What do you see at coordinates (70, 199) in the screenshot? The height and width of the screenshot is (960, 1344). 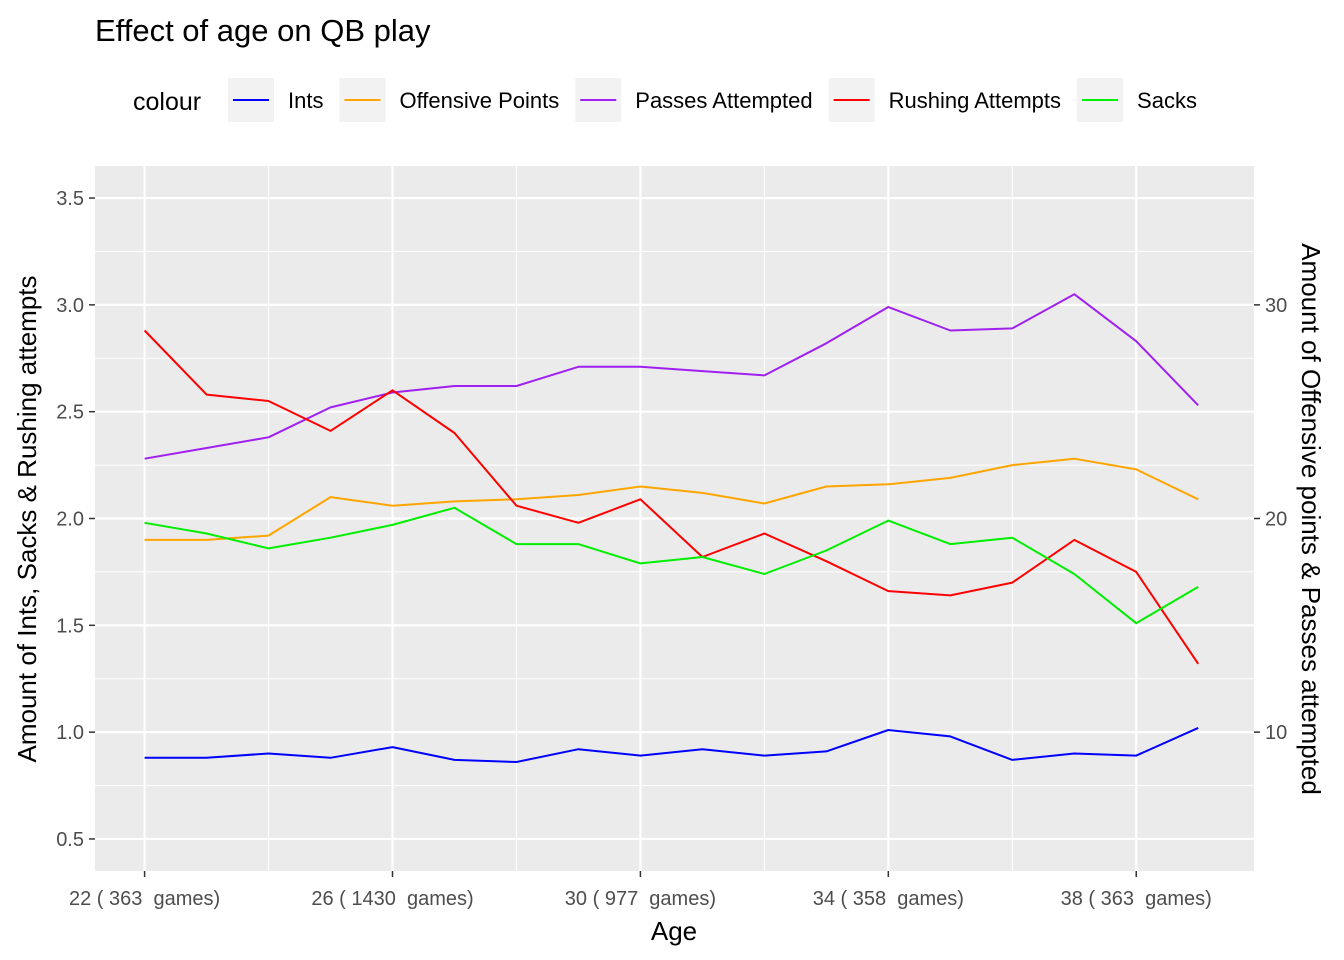 I see `y-left-tick-label: 3.5` at bounding box center [70, 199].